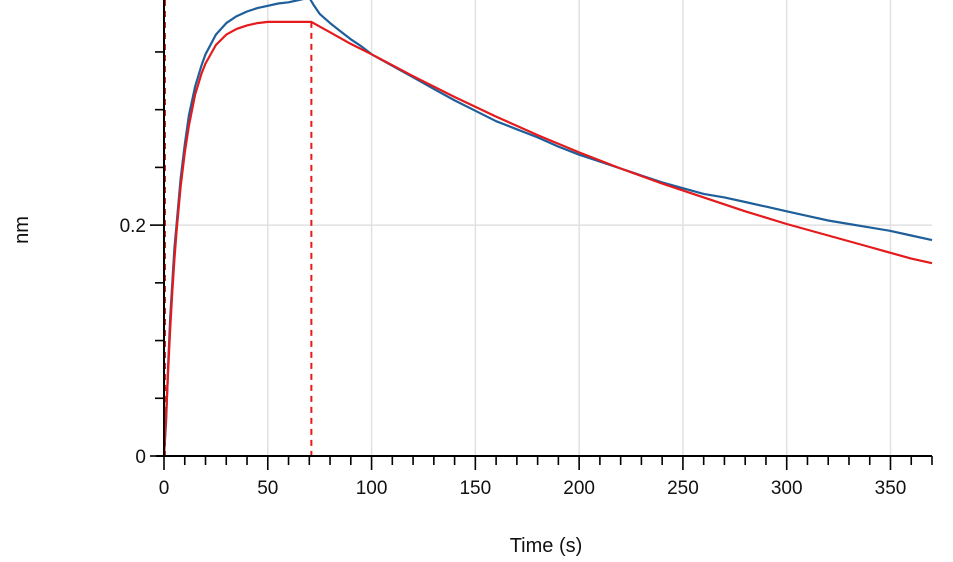 This screenshot has height=562, width=953. I want to click on x-tick-label: 200, so click(579, 488).